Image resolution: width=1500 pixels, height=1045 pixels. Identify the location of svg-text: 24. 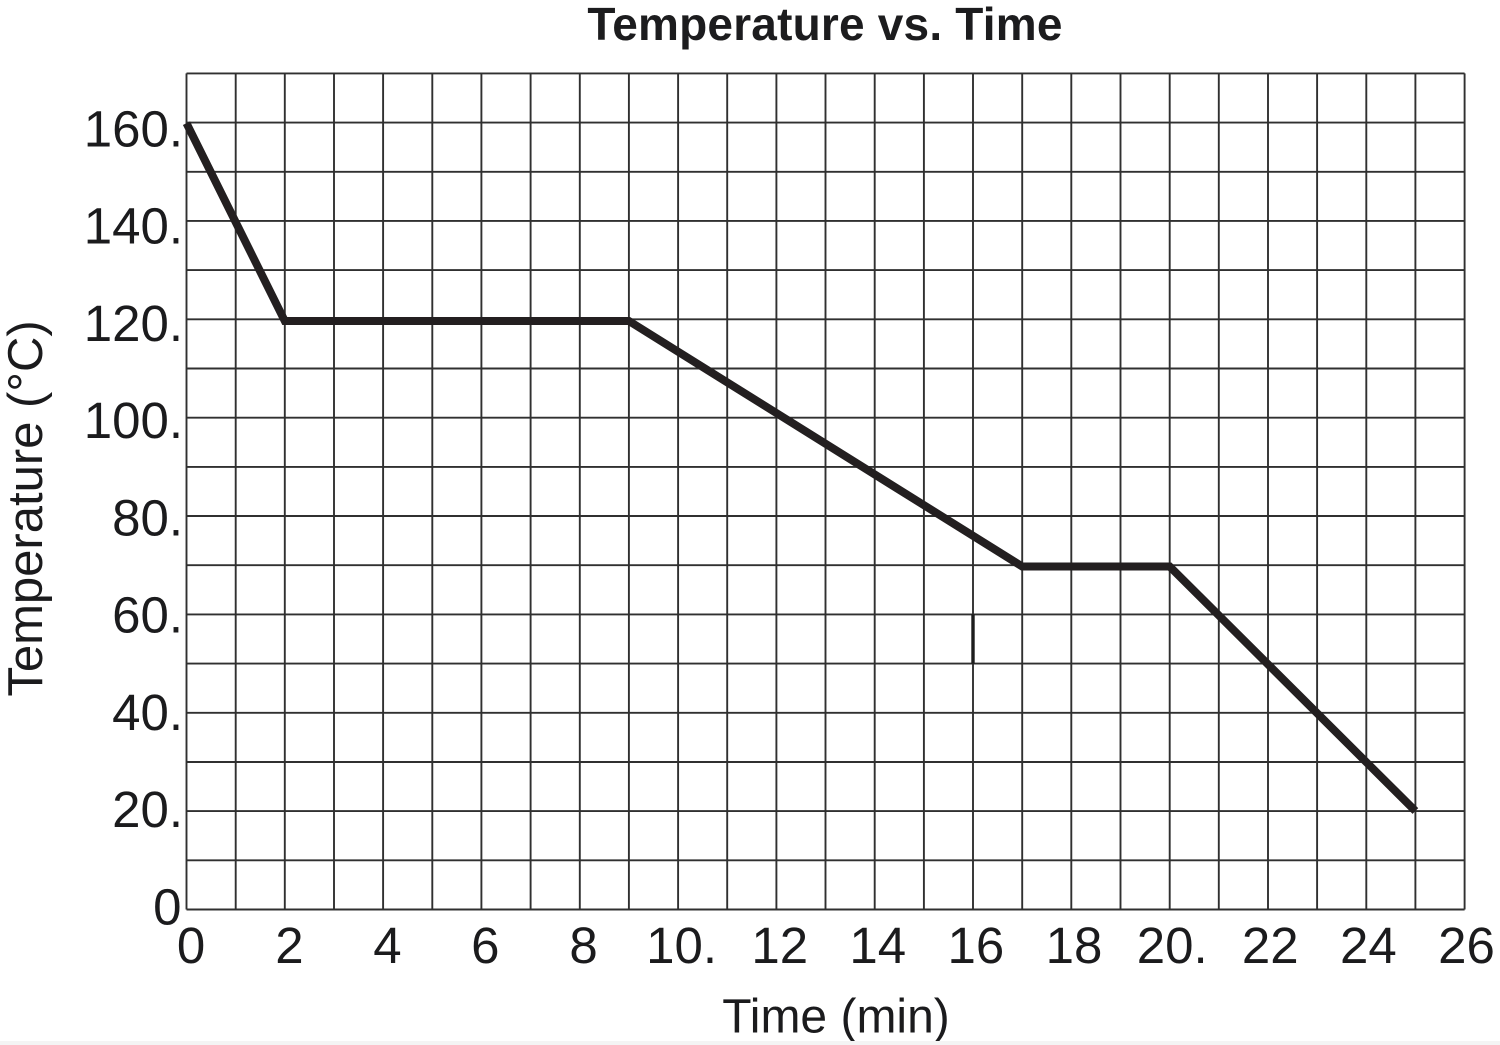
(1368, 945).